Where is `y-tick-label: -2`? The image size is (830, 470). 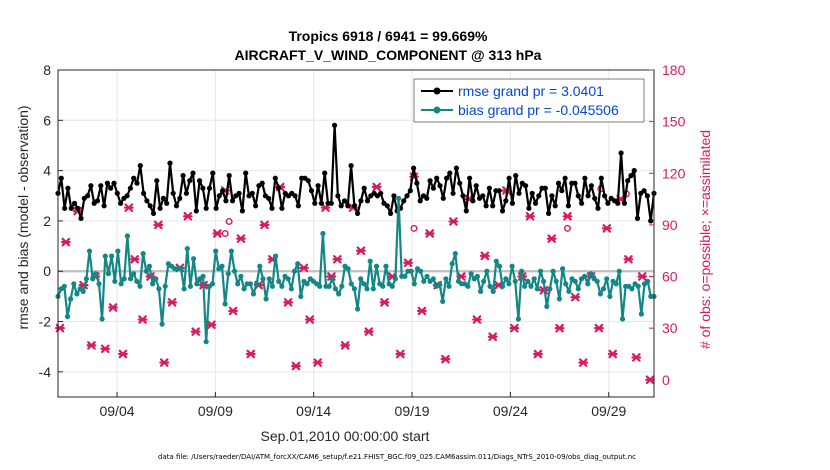
y-tick-label: -2 is located at coordinates (45, 322).